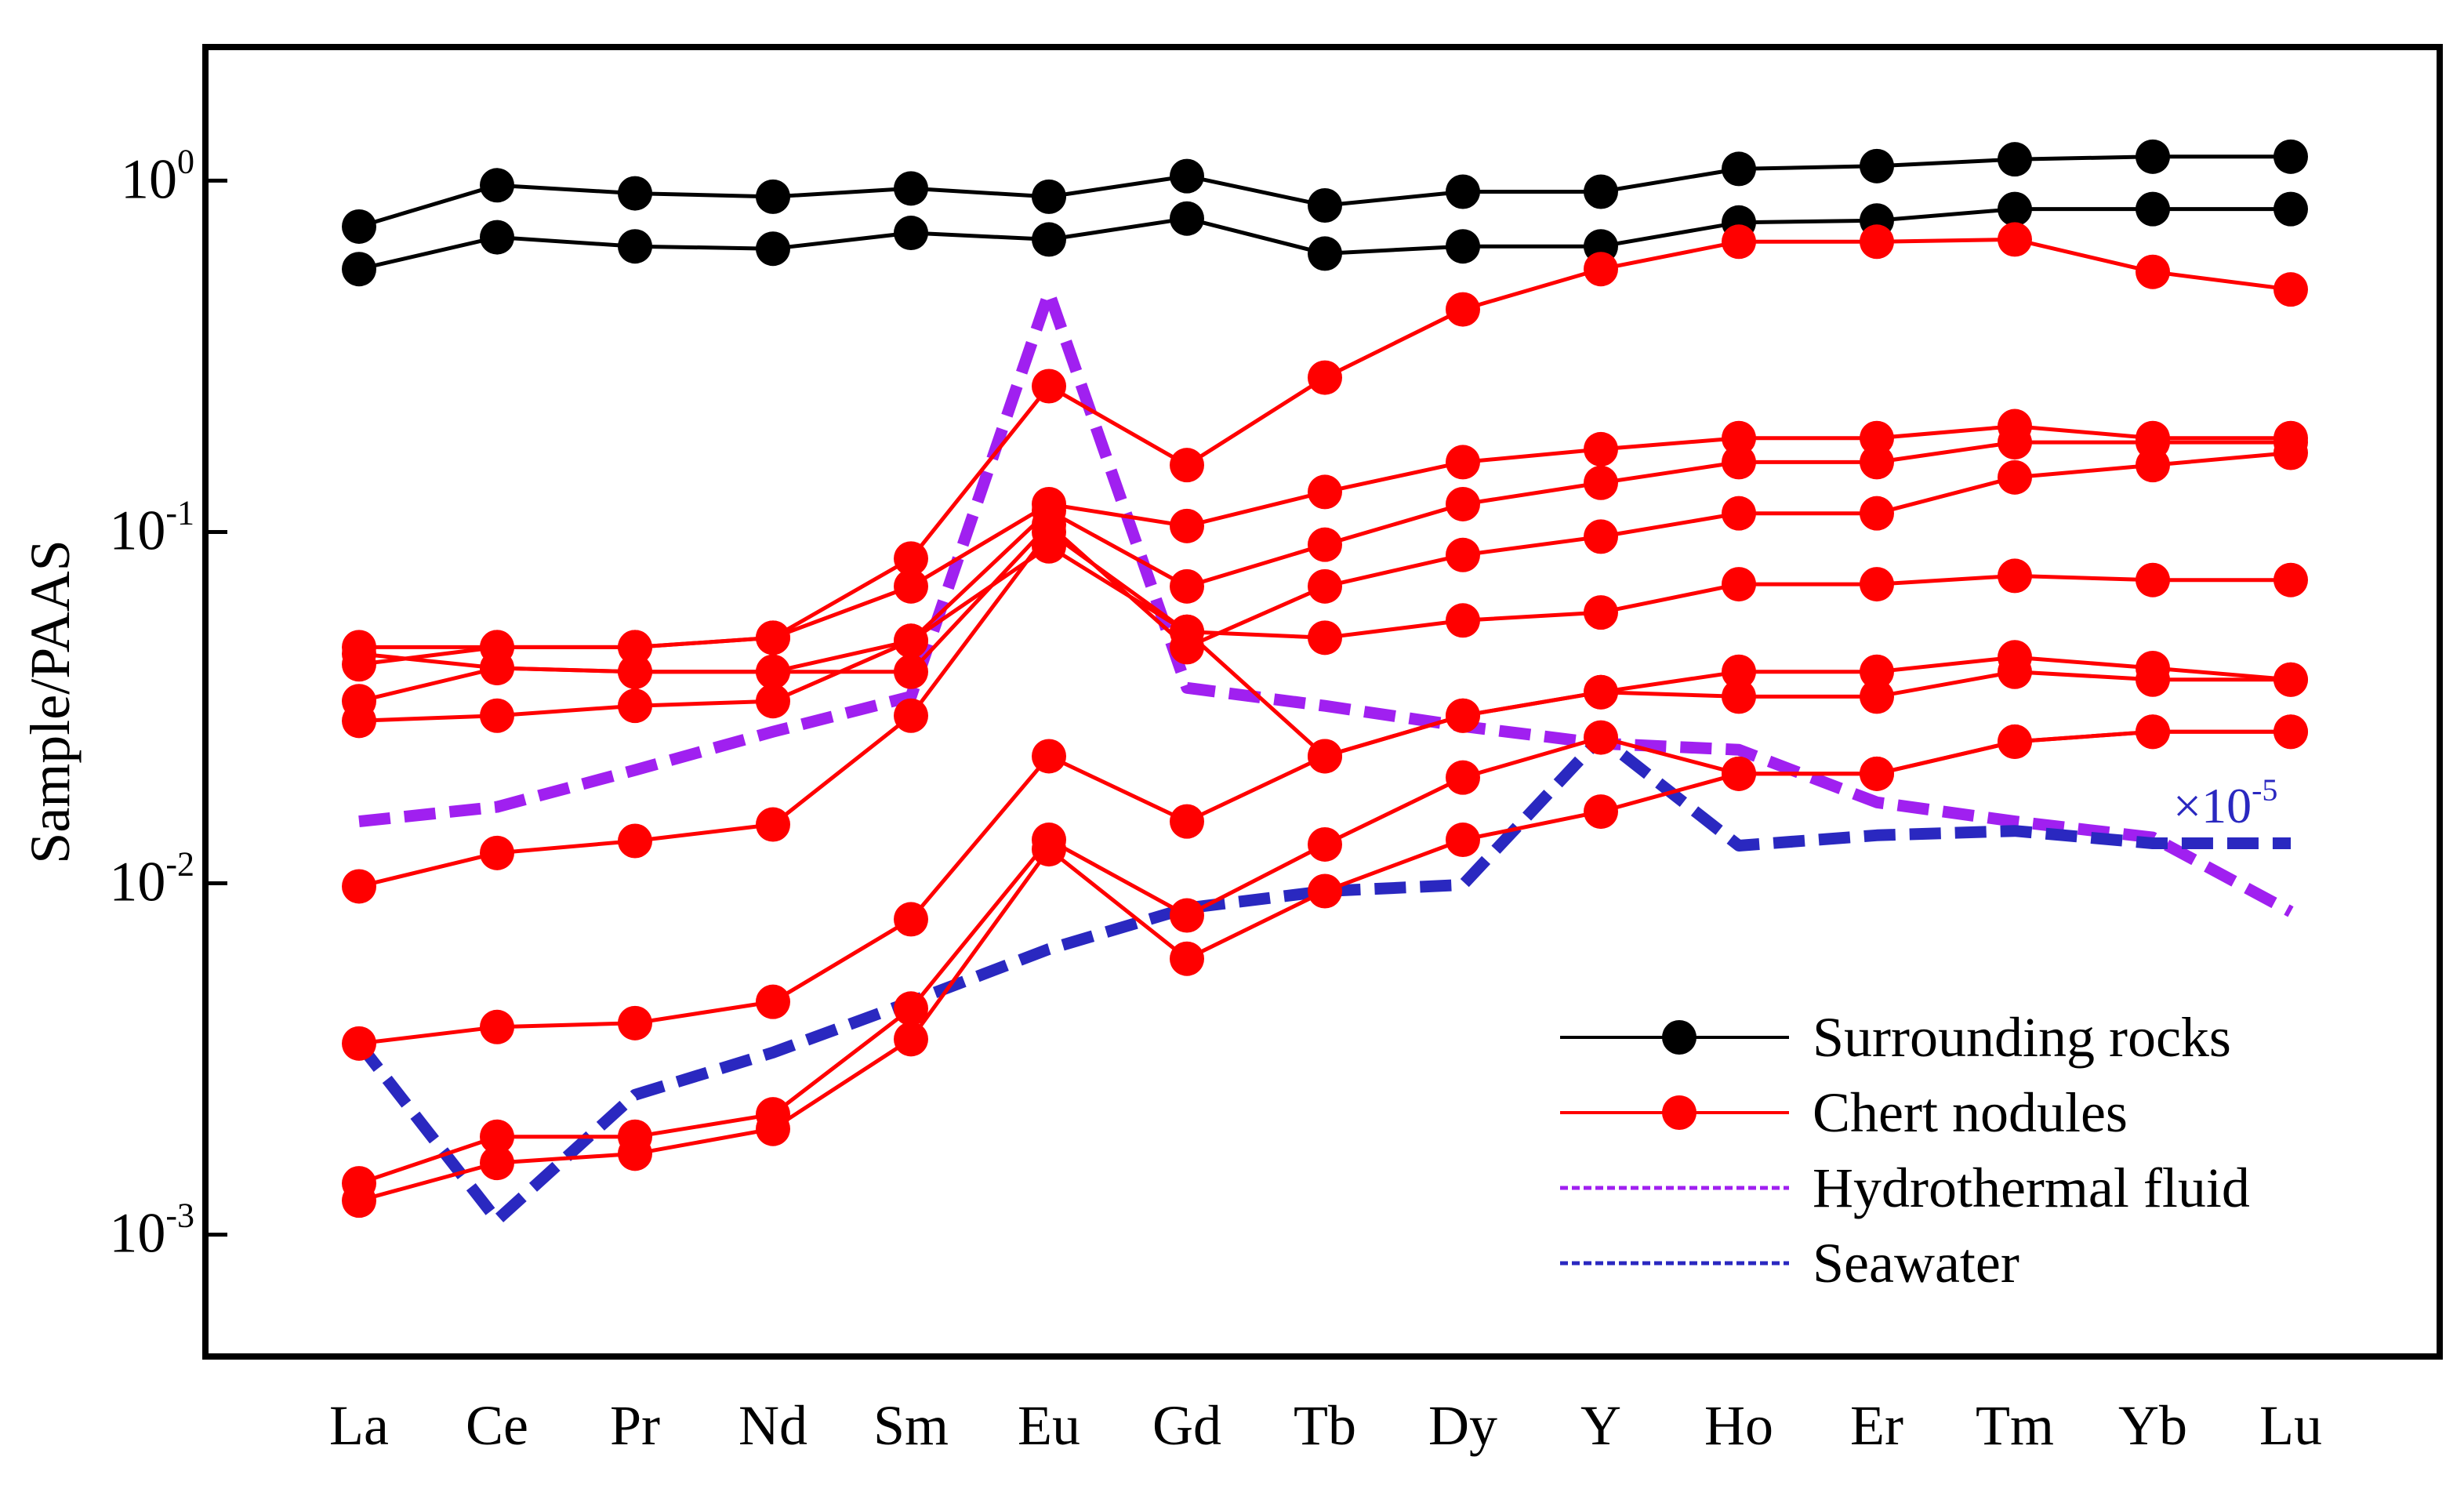  Describe the element at coordinates (1463, 309) in the screenshot. I see `data-point-chert-nodules-1-dy` at that location.